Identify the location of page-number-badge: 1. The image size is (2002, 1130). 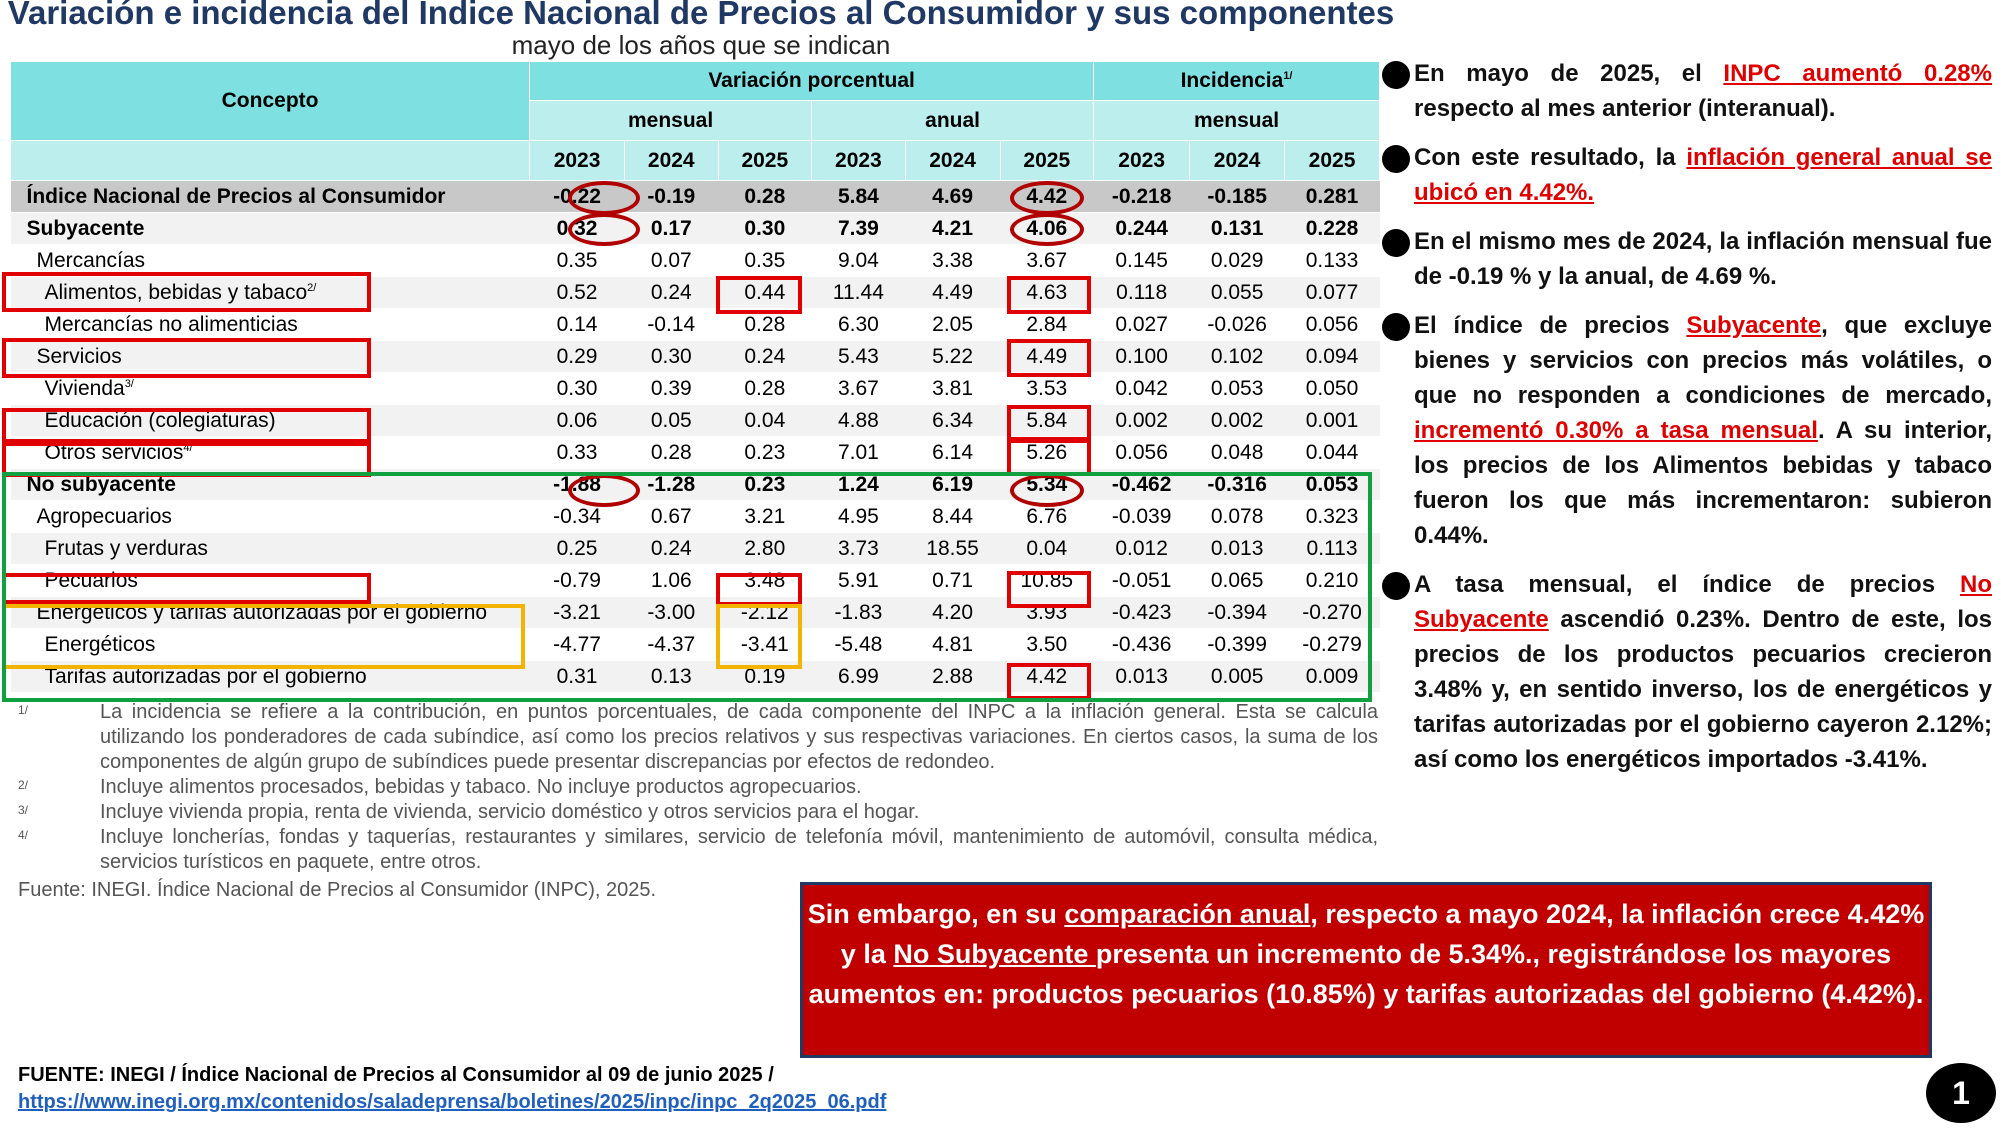
(1961, 1093).